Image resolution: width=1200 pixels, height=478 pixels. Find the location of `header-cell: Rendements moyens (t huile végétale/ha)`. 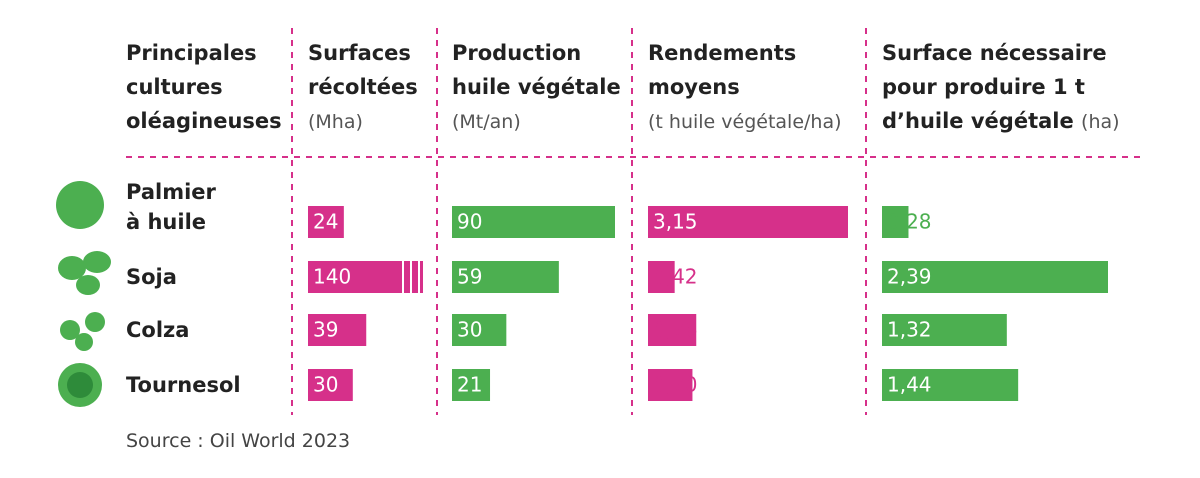

header-cell: Rendements moyens (t huile végétale/ha) is located at coordinates (753, 87).